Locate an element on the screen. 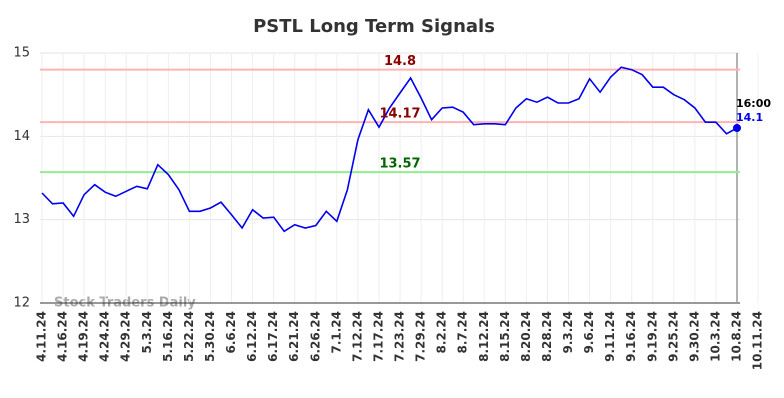 The image size is (784, 398). x-tick-label: 10.3.24 is located at coordinates (715, 336).